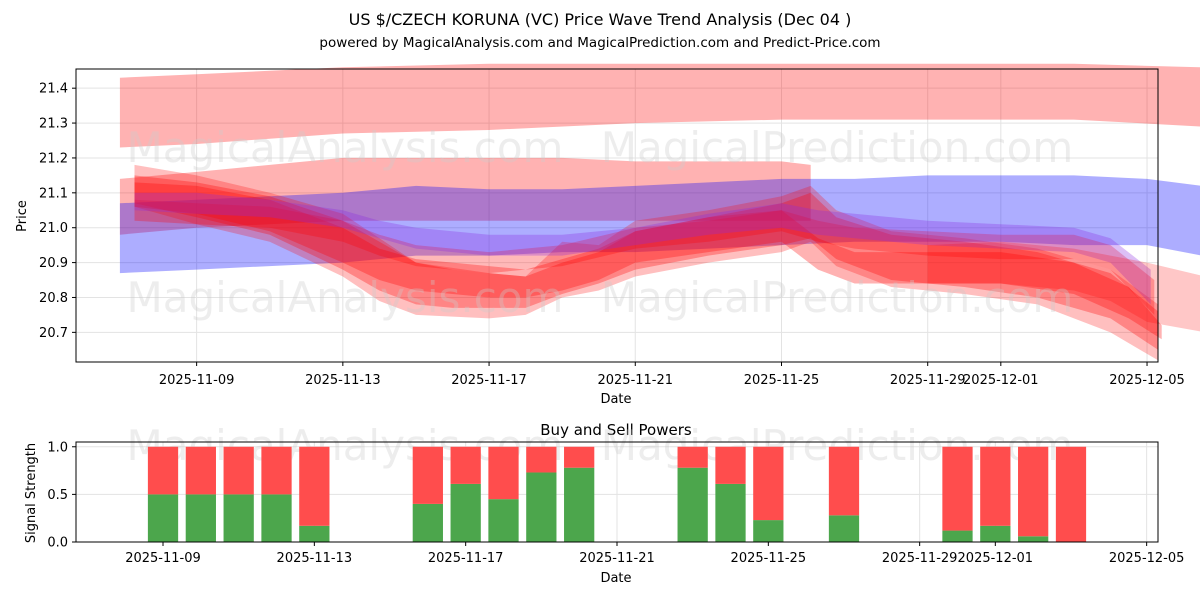  Describe the element at coordinates (616, 430) in the screenshot. I see `bottom-chart-title: Buy and Sell Powers` at that location.